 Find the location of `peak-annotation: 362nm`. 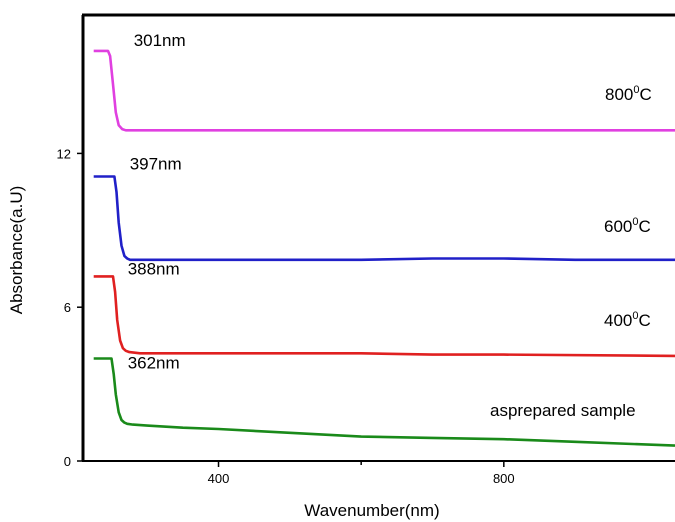

peak-annotation: 362nm is located at coordinates (154, 362).